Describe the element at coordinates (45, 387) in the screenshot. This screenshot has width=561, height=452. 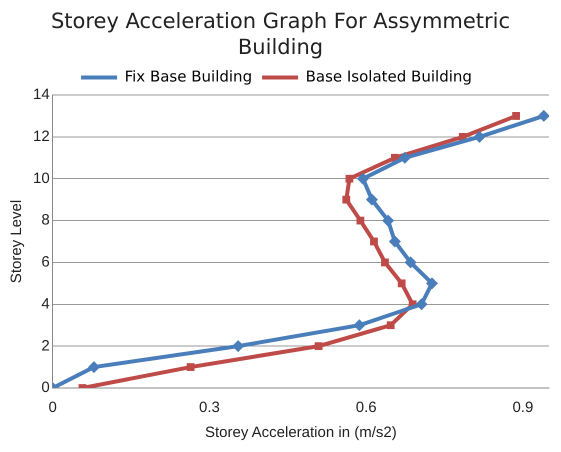
I see `y-tick-label: 0` at that location.